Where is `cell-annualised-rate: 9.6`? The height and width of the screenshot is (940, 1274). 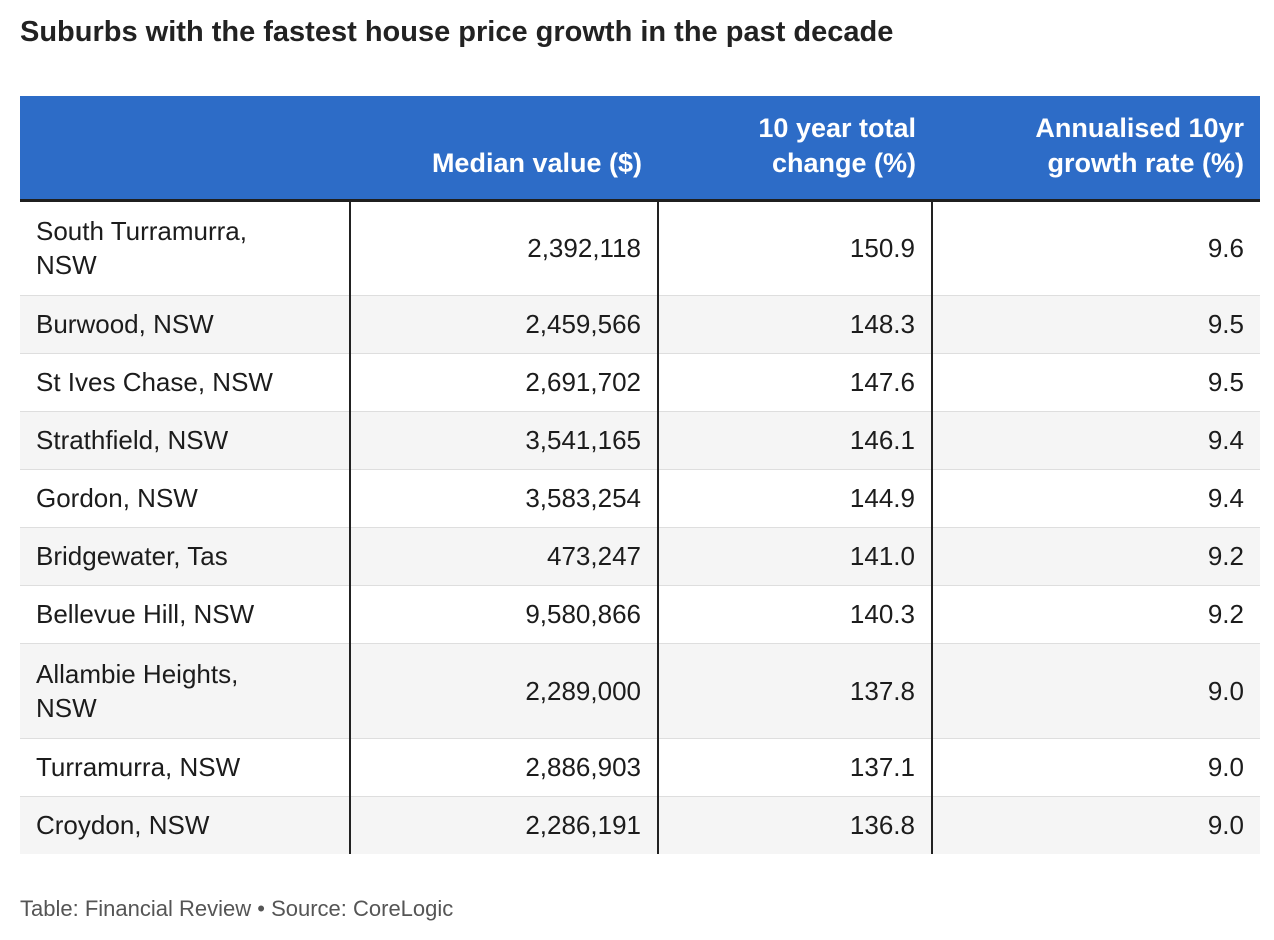
cell-annualised-rate: 9.6 is located at coordinates (1096, 248).